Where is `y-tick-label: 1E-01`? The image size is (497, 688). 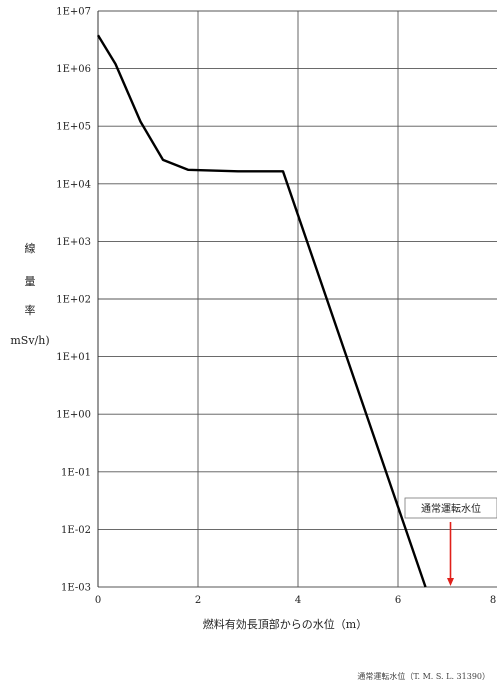 y-tick-label: 1E-01 is located at coordinates (76, 472).